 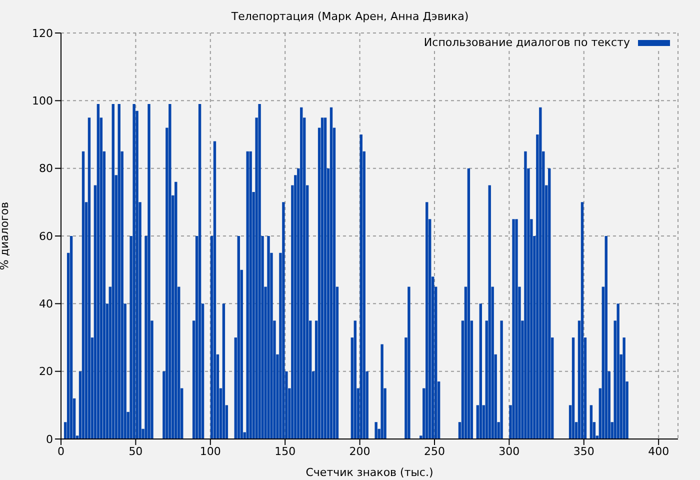 I want to click on y-tick-label: 0, so click(x=49, y=439).